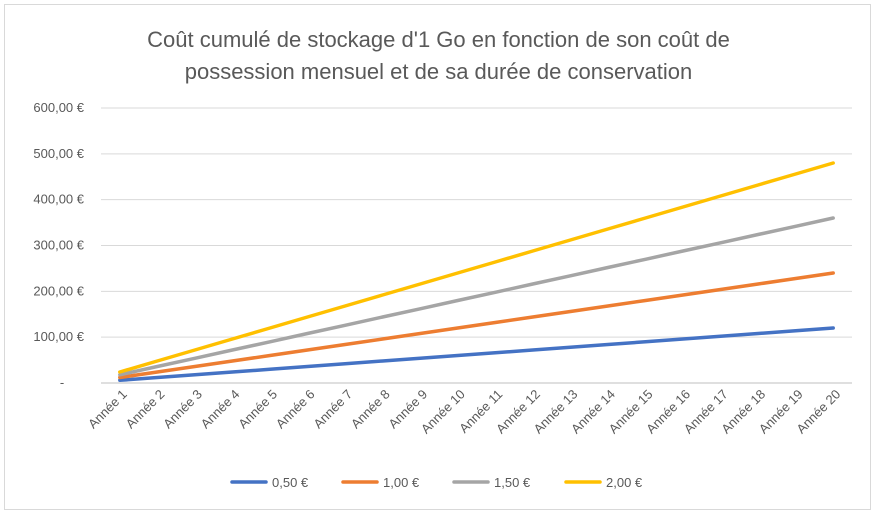 Image resolution: width=877 pixels, height=516 pixels. What do you see at coordinates (107, 409) in the screenshot?
I see `x-tick-label: Année 1` at bounding box center [107, 409].